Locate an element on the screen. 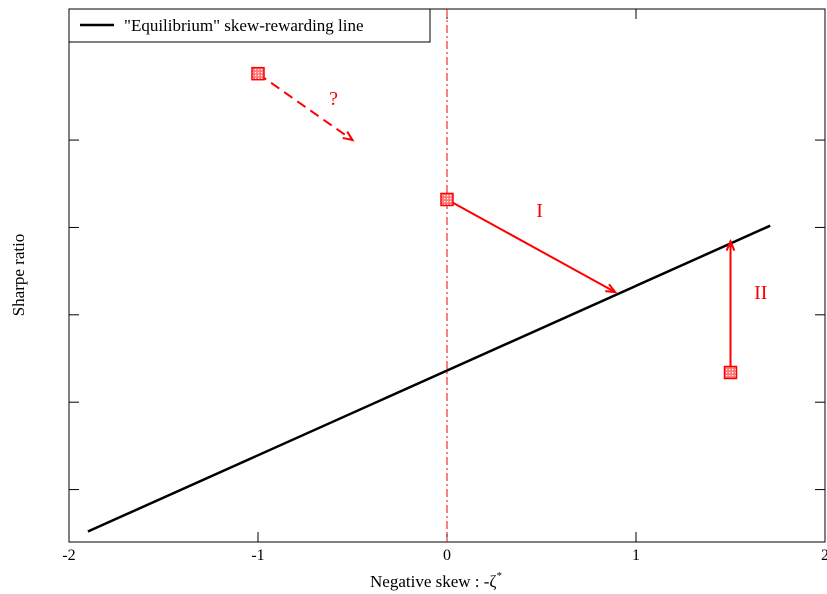 The image size is (827, 594). x-tick-label: 1 is located at coordinates (636, 555).